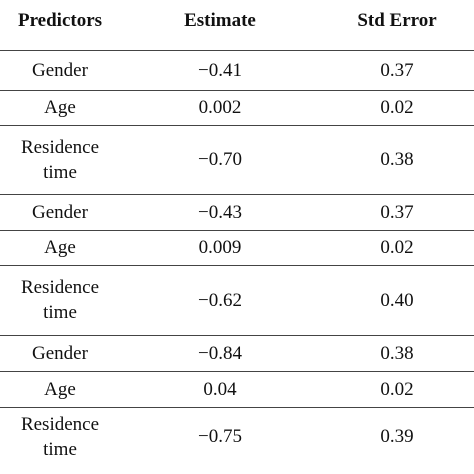 The height and width of the screenshot is (474, 474). What do you see at coordinates (220, 160) in the screenshot?
I see `table-cell: −0.70` at bounding box center [220, 160].